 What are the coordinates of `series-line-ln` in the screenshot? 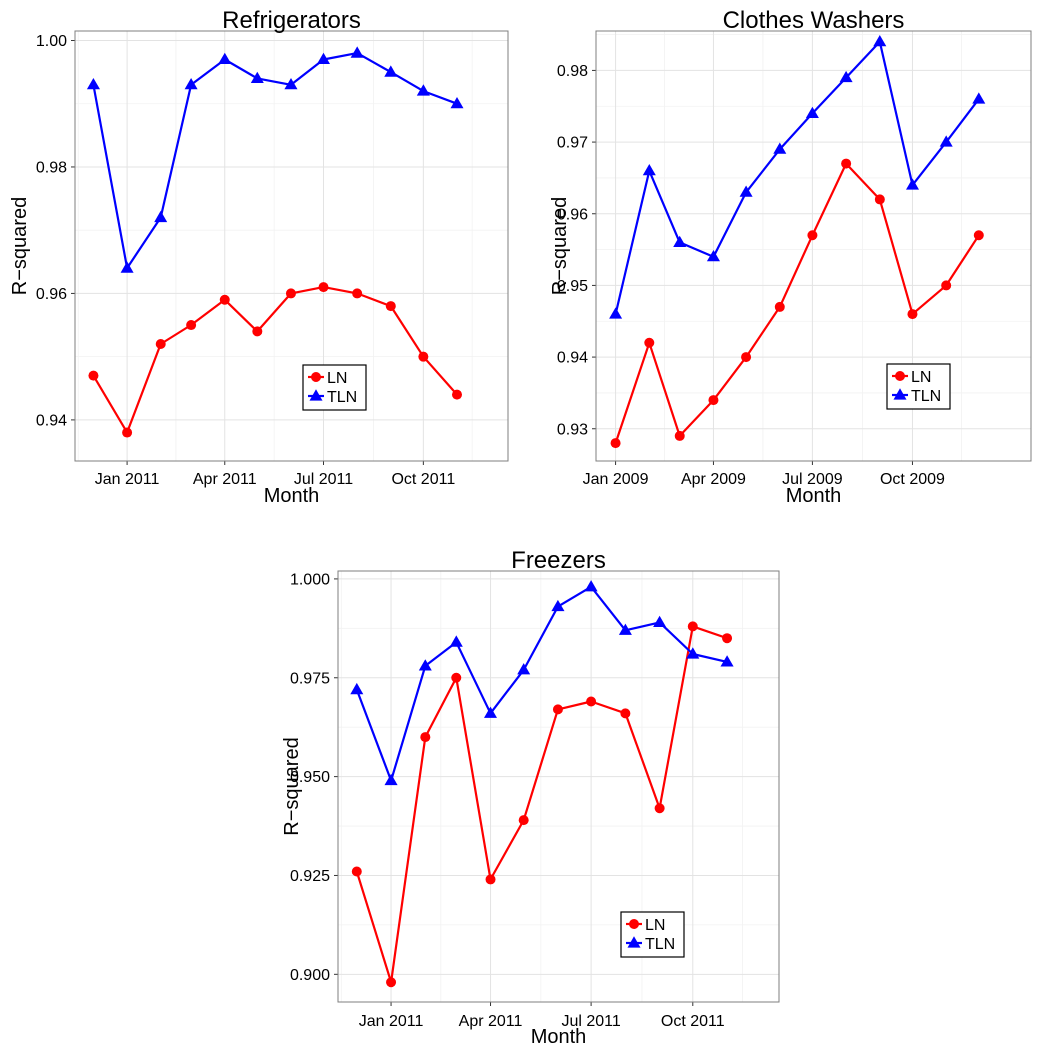 It's located at (275, 360).